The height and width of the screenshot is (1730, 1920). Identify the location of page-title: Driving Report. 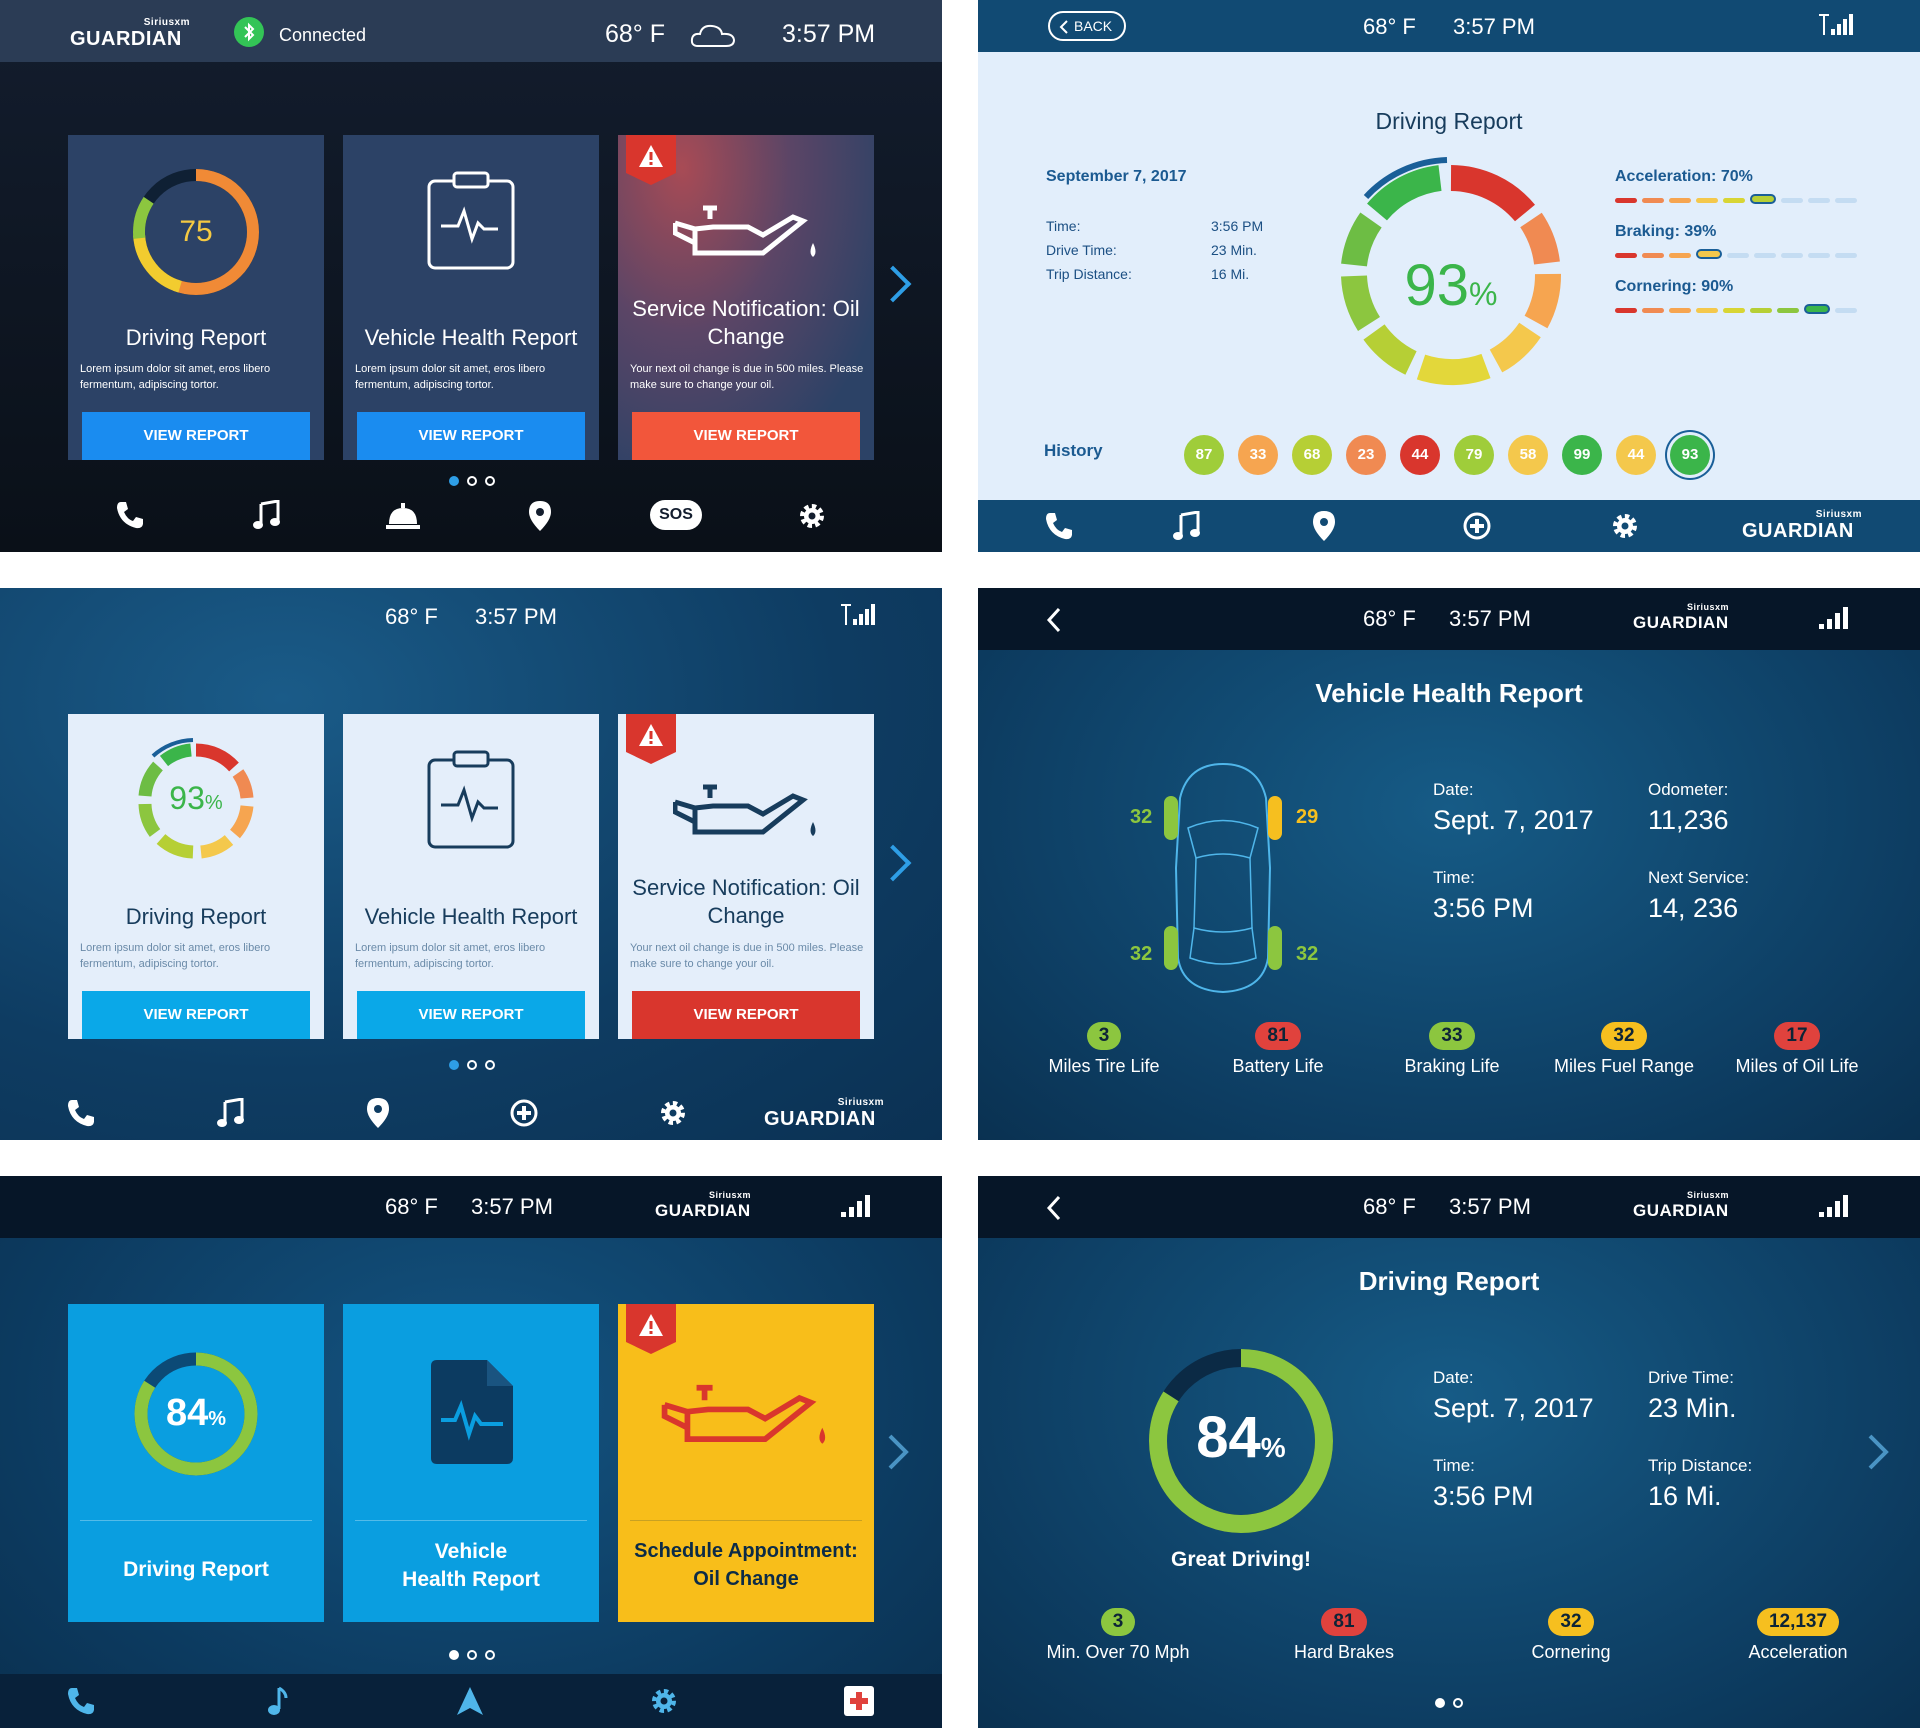
(1449, 121).